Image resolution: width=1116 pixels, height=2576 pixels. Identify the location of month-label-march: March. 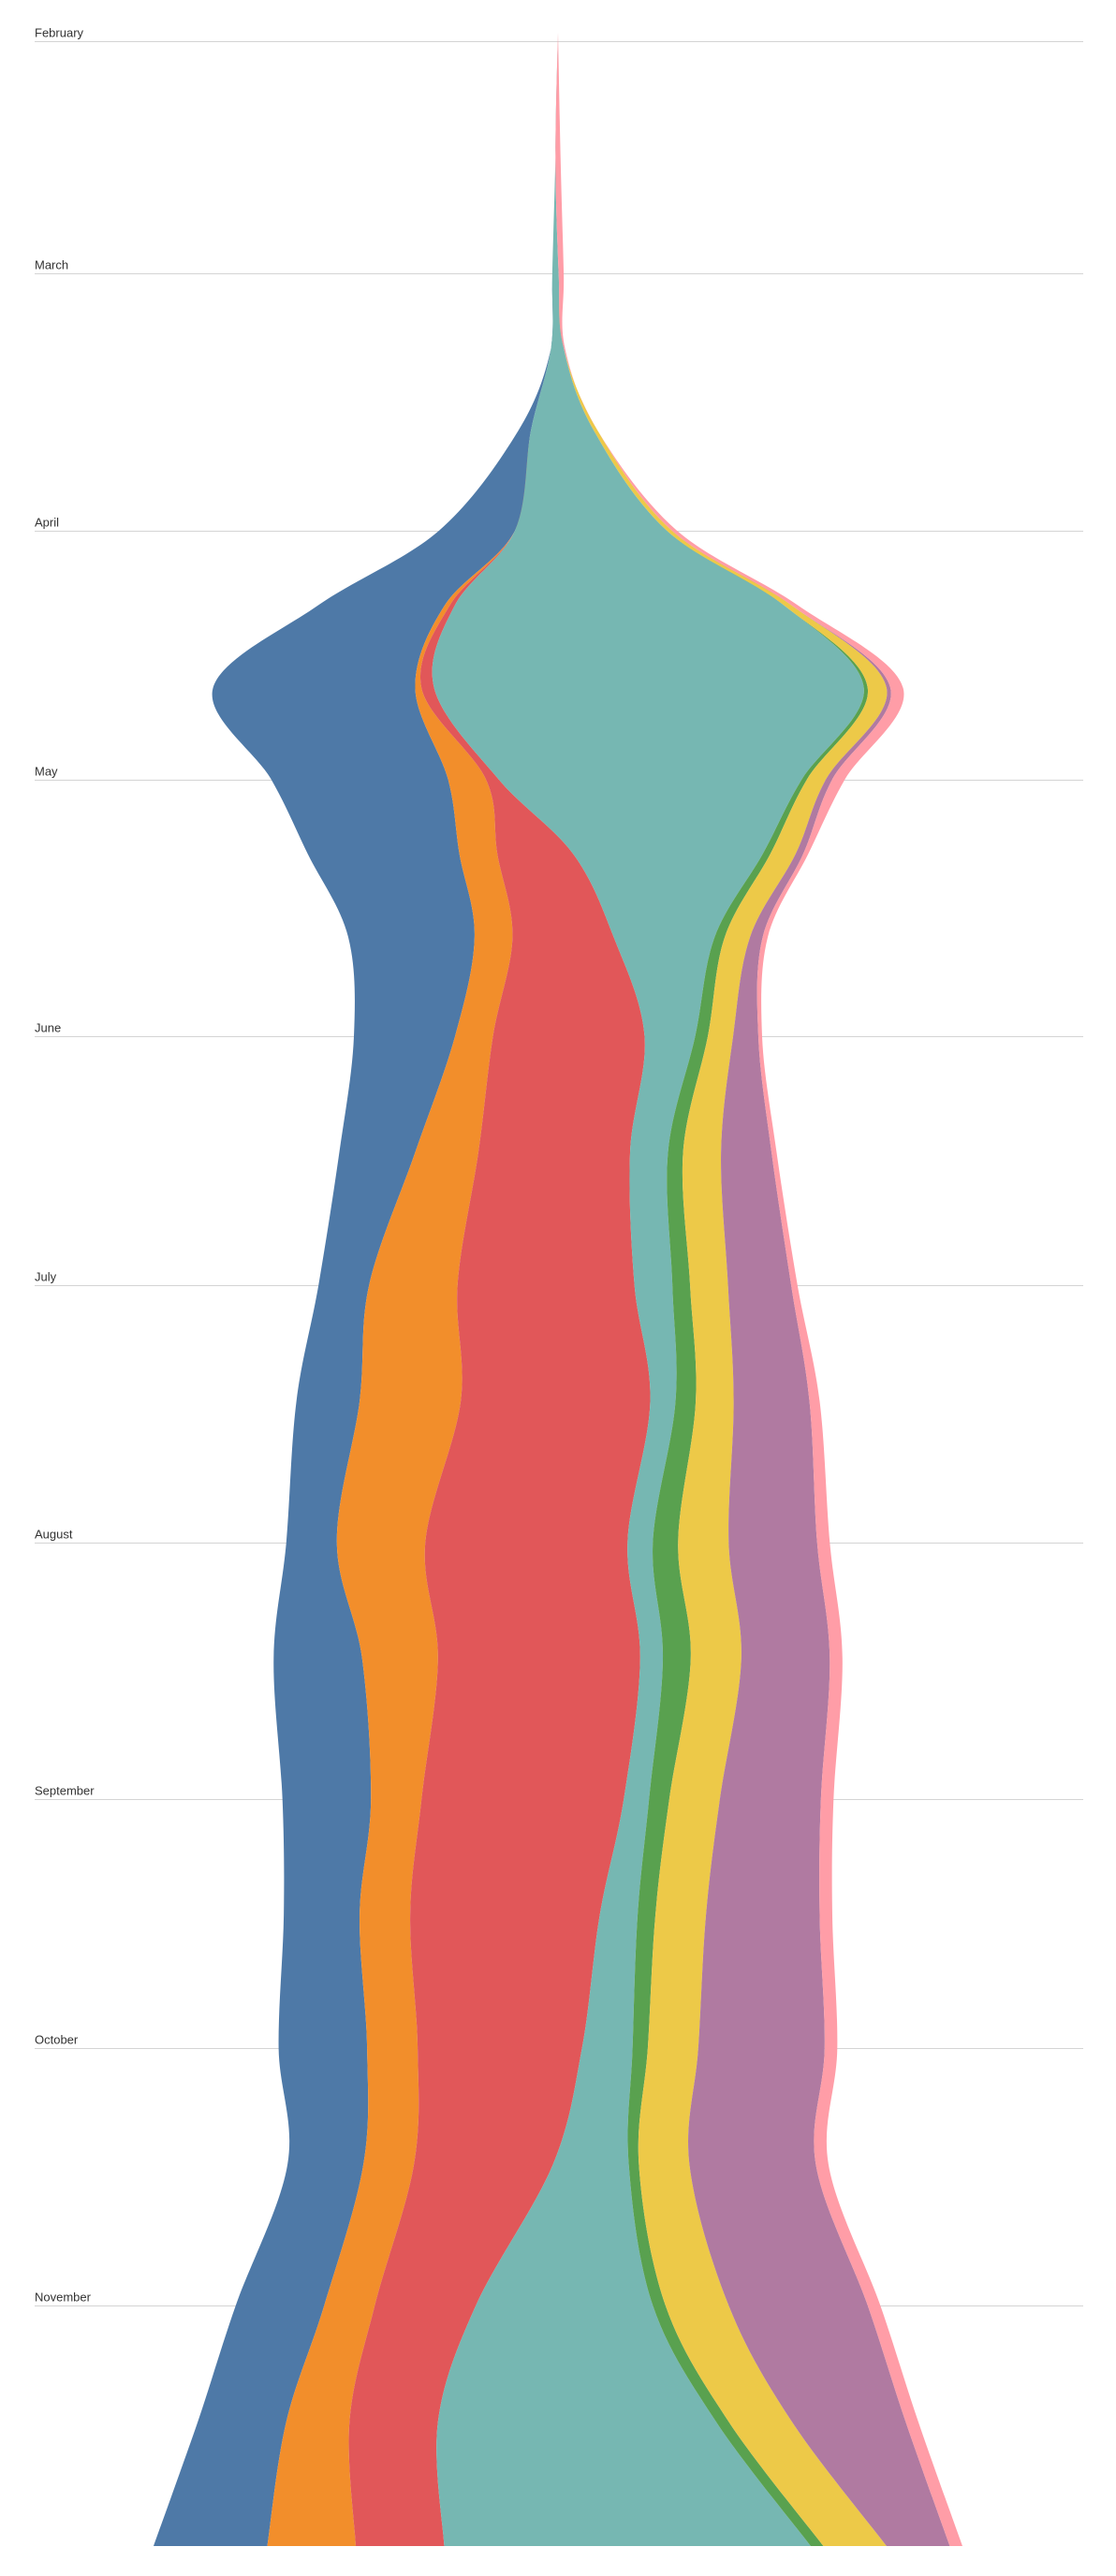
(52, 265).